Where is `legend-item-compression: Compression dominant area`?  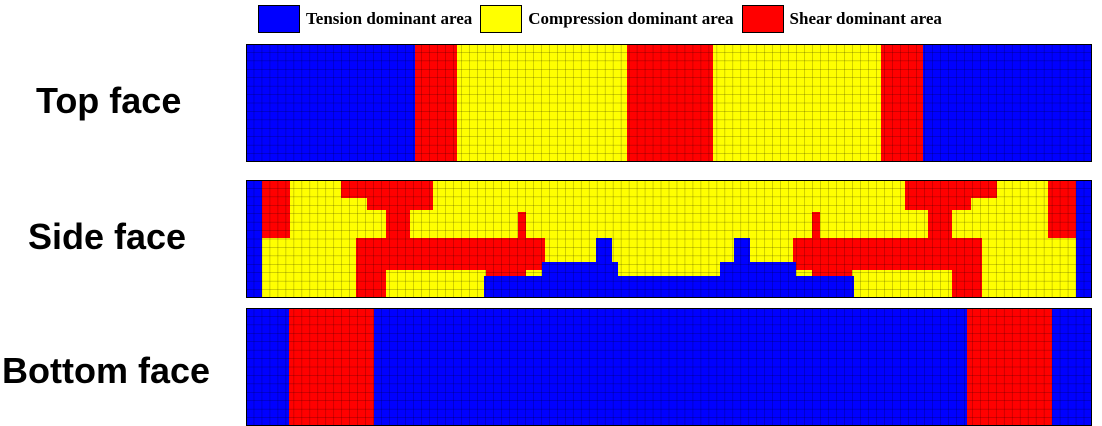
legend-item-compression: Compression dominant area is located at coordinates (607, 19).